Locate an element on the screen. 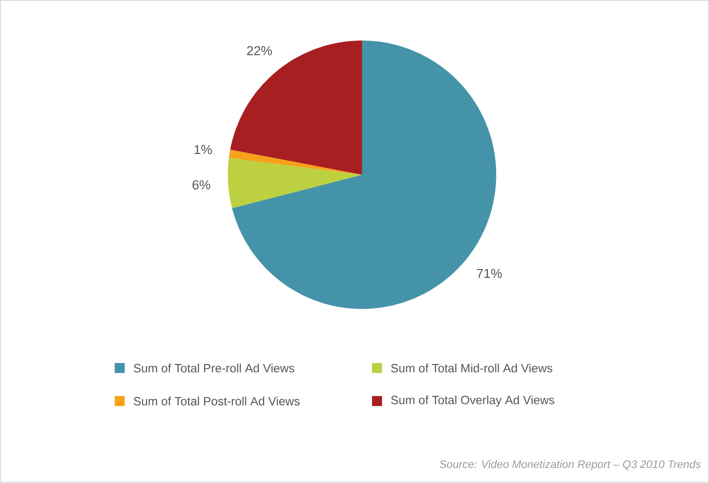 The width and height of the screenshot is (709, 483). data-label: 6% is located at coordinates (201, 185).